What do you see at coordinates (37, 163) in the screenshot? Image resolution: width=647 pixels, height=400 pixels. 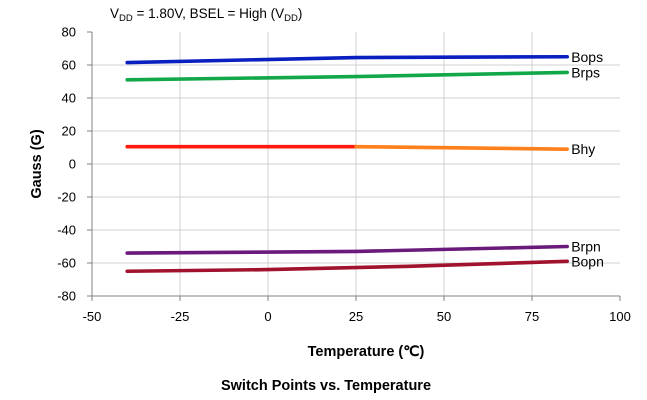 I see `y-axis-title: Gauss (G)` at bounding box center [37, 163].